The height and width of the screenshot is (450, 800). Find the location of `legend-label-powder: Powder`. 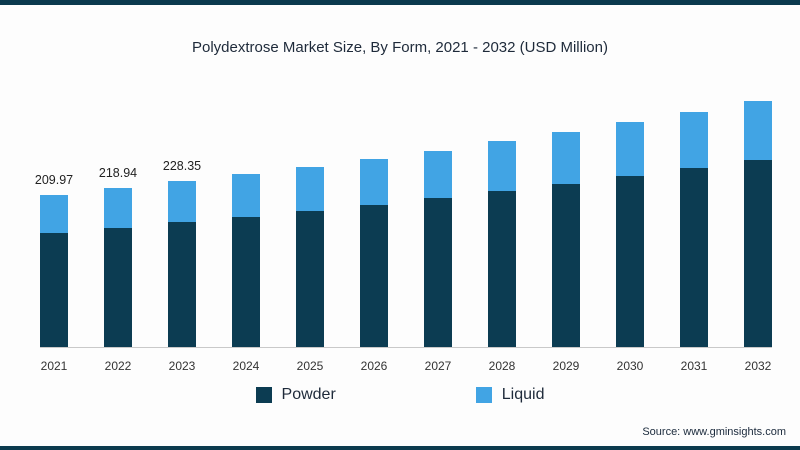

legend-label-powder: Powder is located at coordinates (308, 394).